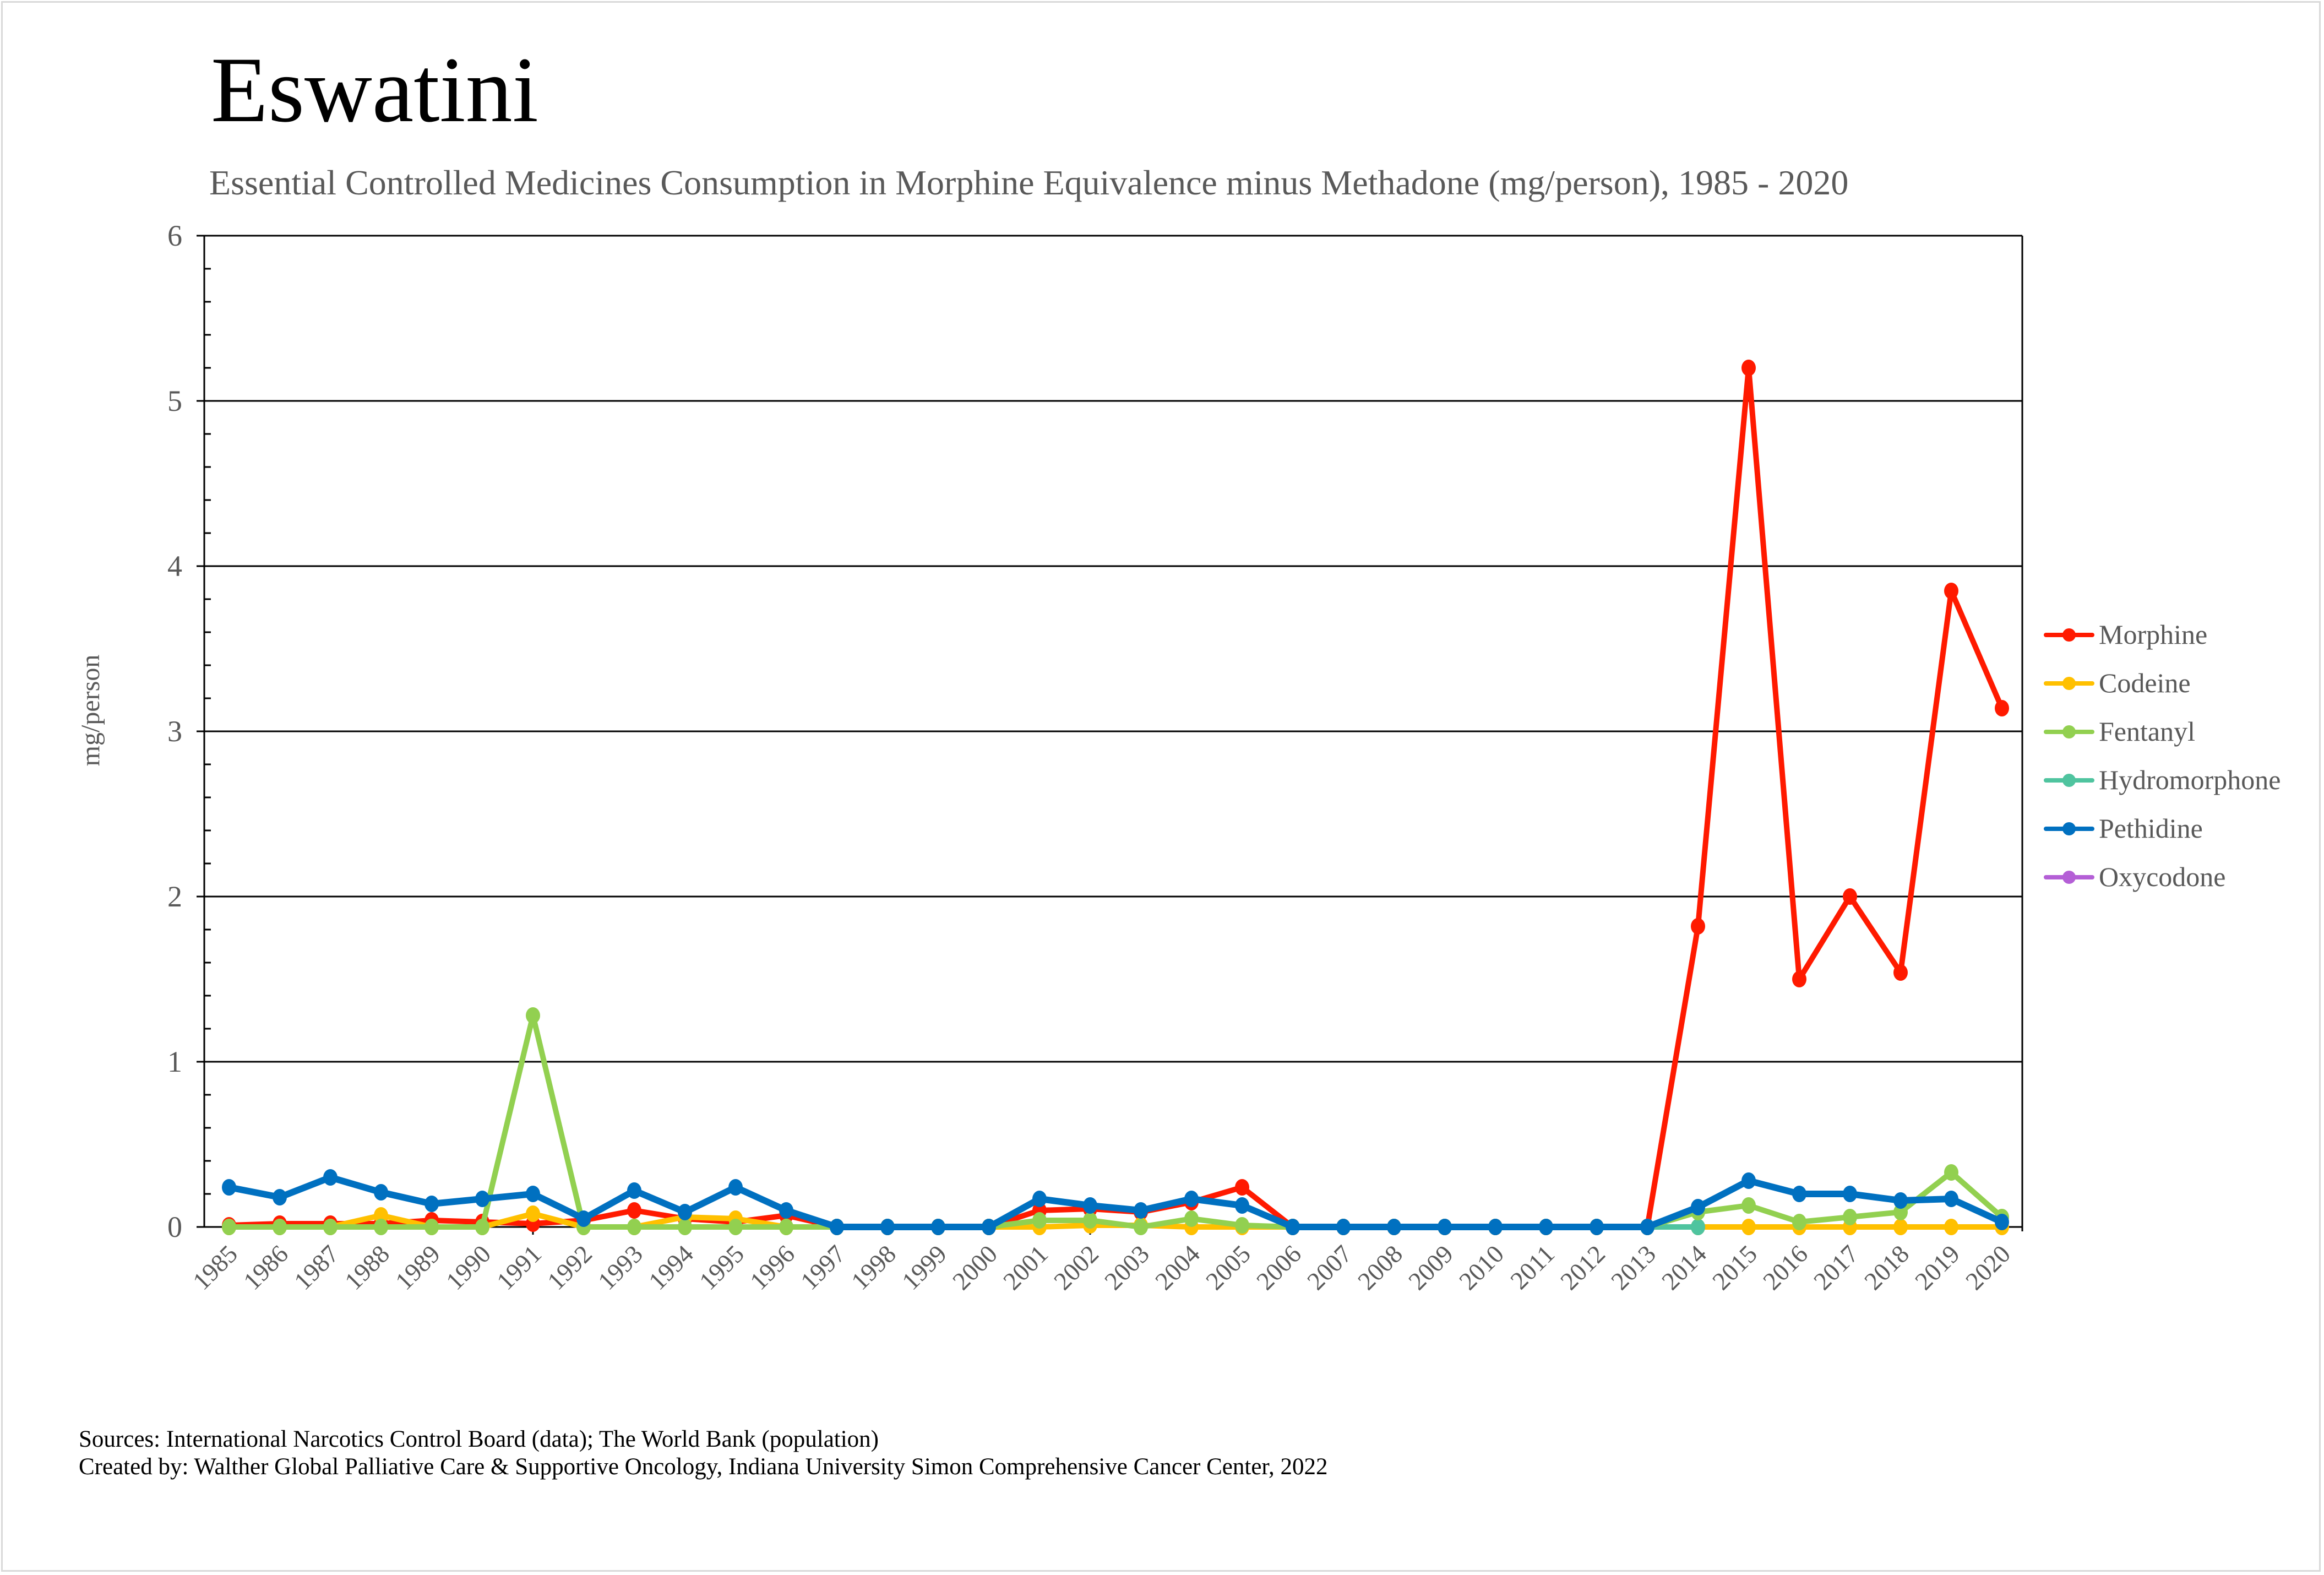 The height and width of the screenshot is (1575, 2324). What do you see at coordinates (924, 1268) in the screenshot?
I see `x-tick-label: 1999` at bounding box center [924, 1268].